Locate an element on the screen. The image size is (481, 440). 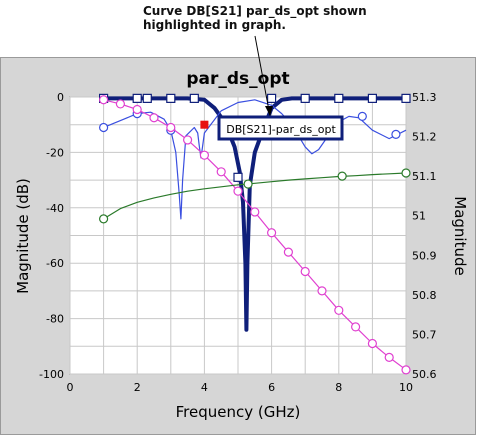
x-axis-label: Frequency (GHz) is located at coordinates (238, 412).